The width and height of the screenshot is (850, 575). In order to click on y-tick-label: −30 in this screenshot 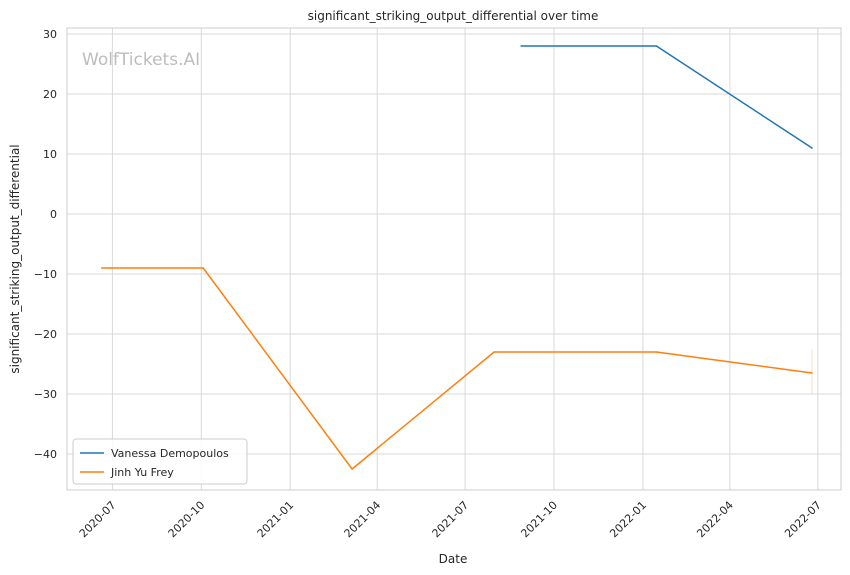, I will do `click(45, 394)`.